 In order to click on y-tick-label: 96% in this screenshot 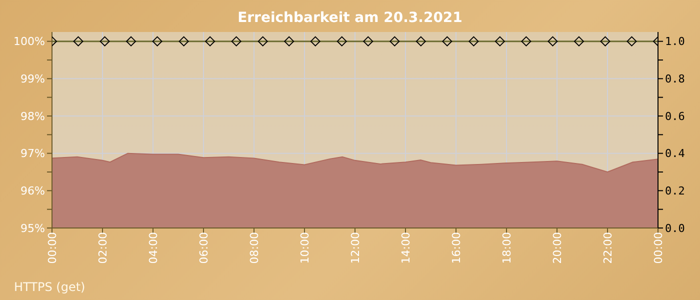, I will do `click(32, 191)`.